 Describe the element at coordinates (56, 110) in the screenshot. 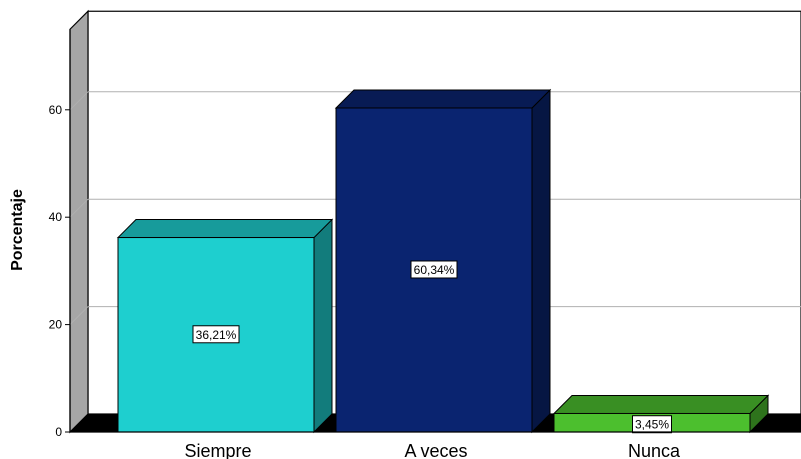

I see `y-tick-label: 60` at that location.